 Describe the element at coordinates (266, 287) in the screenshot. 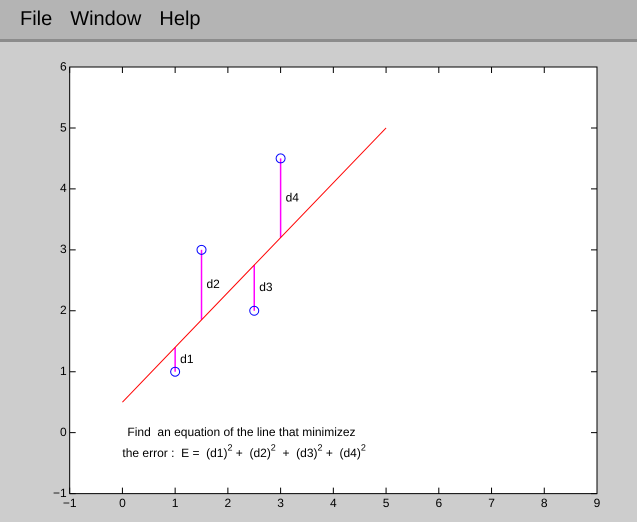

I see `annotation: d3` at that location.